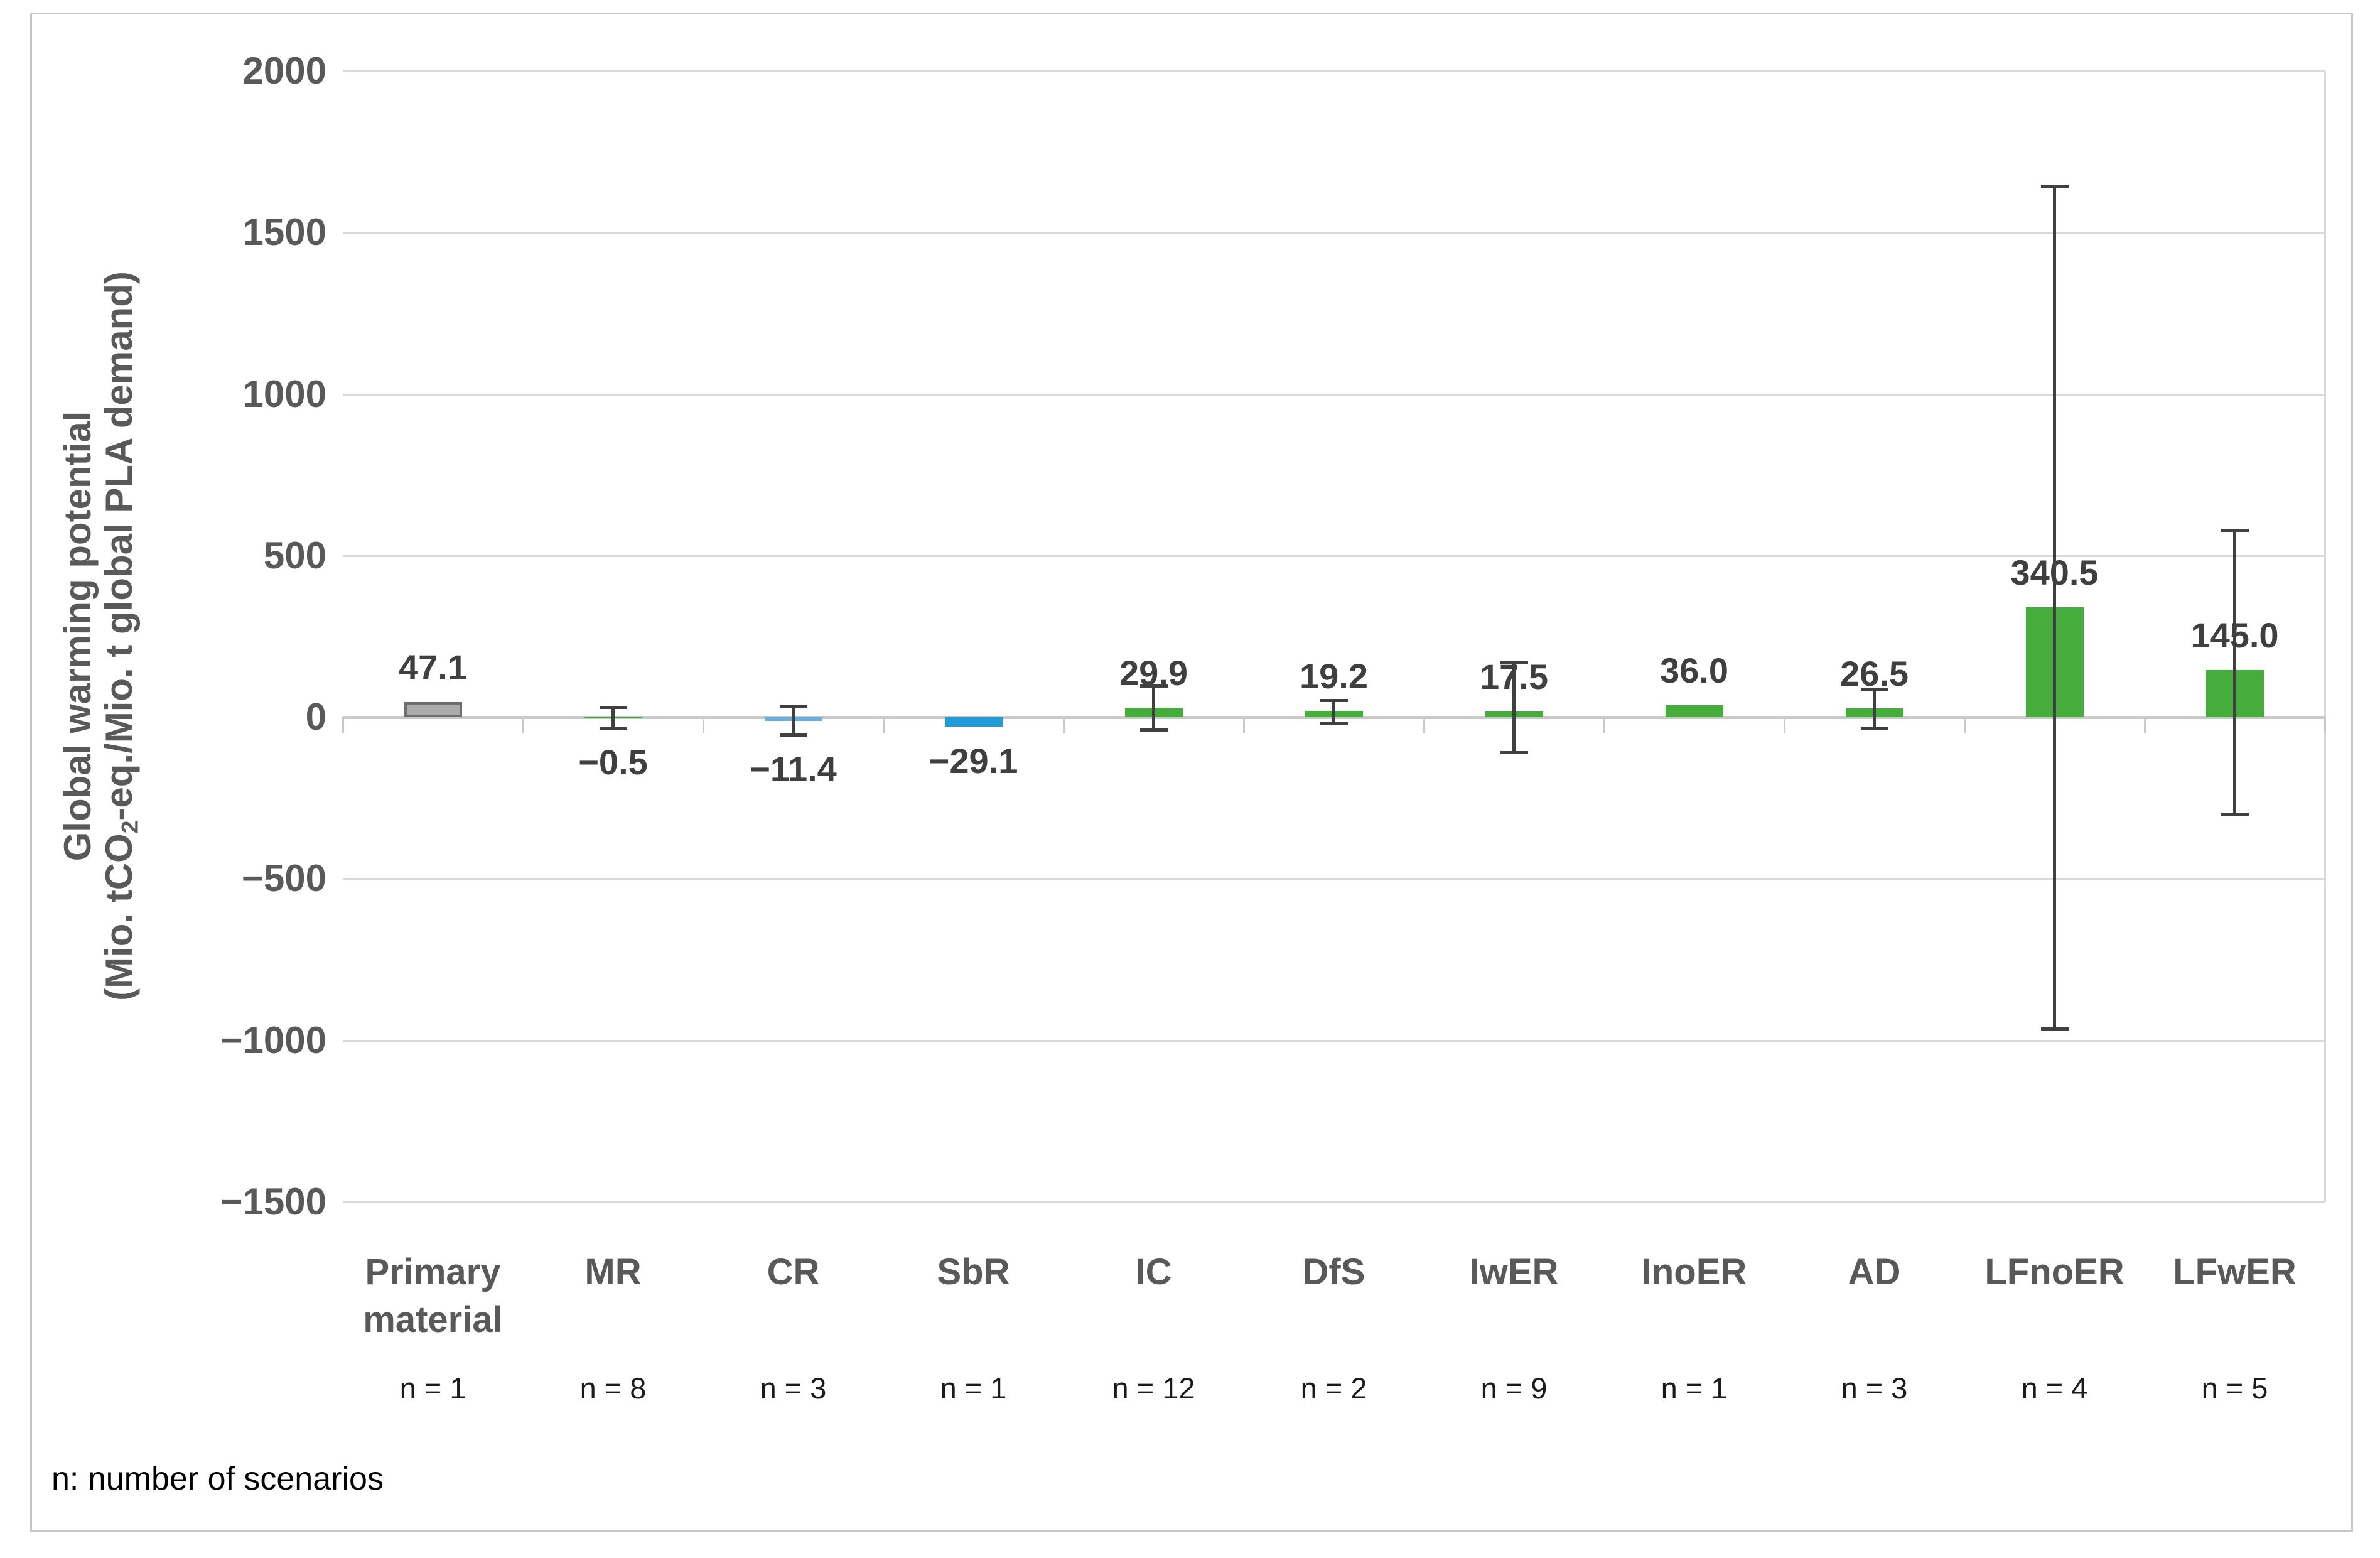  Describe the element at coordinates (284, 393) in the screenshot. I see `y-tick-label: 1000` at that location.